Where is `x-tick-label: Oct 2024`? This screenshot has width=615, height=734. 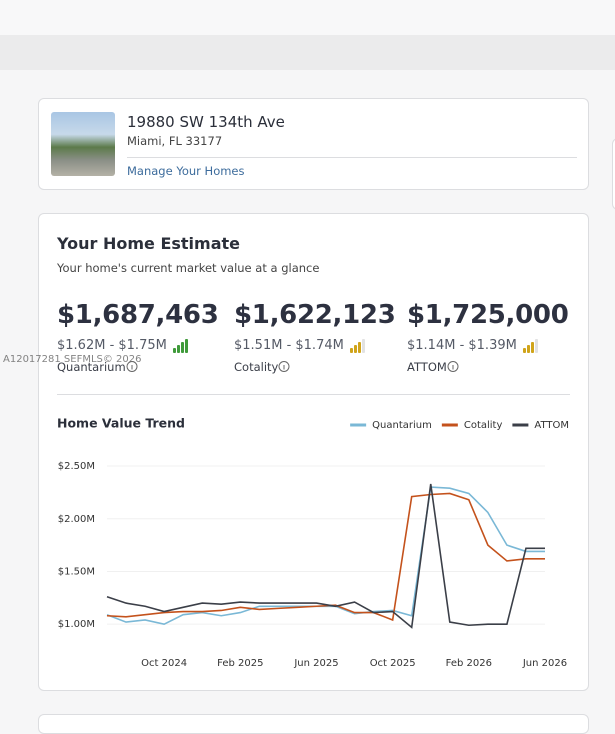
x-tick-label: Oct 2024 is located at coordinates (164, 663).